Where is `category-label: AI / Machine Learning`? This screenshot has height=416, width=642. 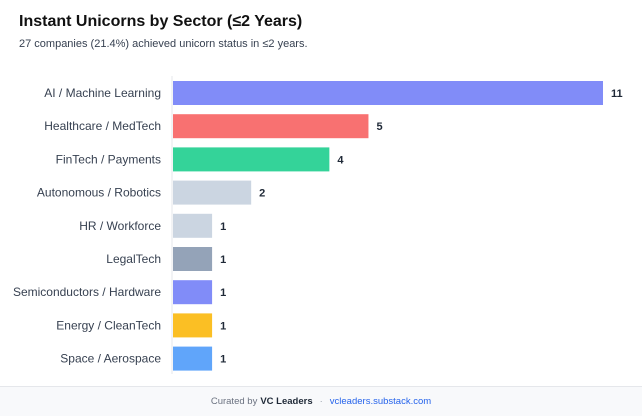
category-label: AI / Machine Learning is located at coordinates (102, 93).